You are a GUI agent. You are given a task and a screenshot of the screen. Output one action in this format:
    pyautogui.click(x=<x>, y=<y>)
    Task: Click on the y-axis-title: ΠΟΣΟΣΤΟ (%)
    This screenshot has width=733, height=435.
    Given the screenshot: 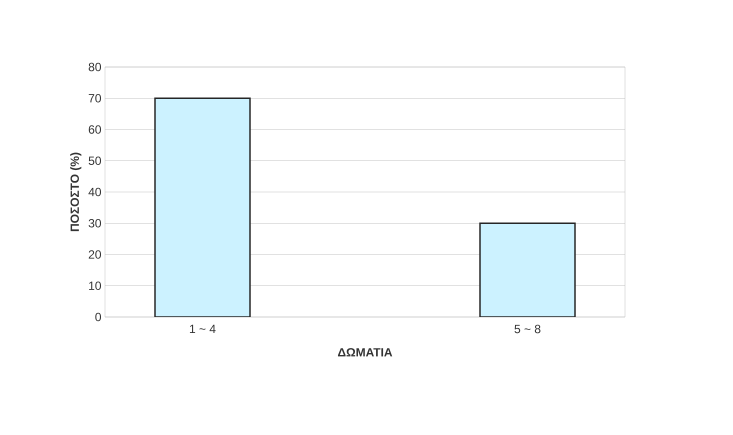 What is the action you would take?
    pyautogui.click(x=76, y=192)
    